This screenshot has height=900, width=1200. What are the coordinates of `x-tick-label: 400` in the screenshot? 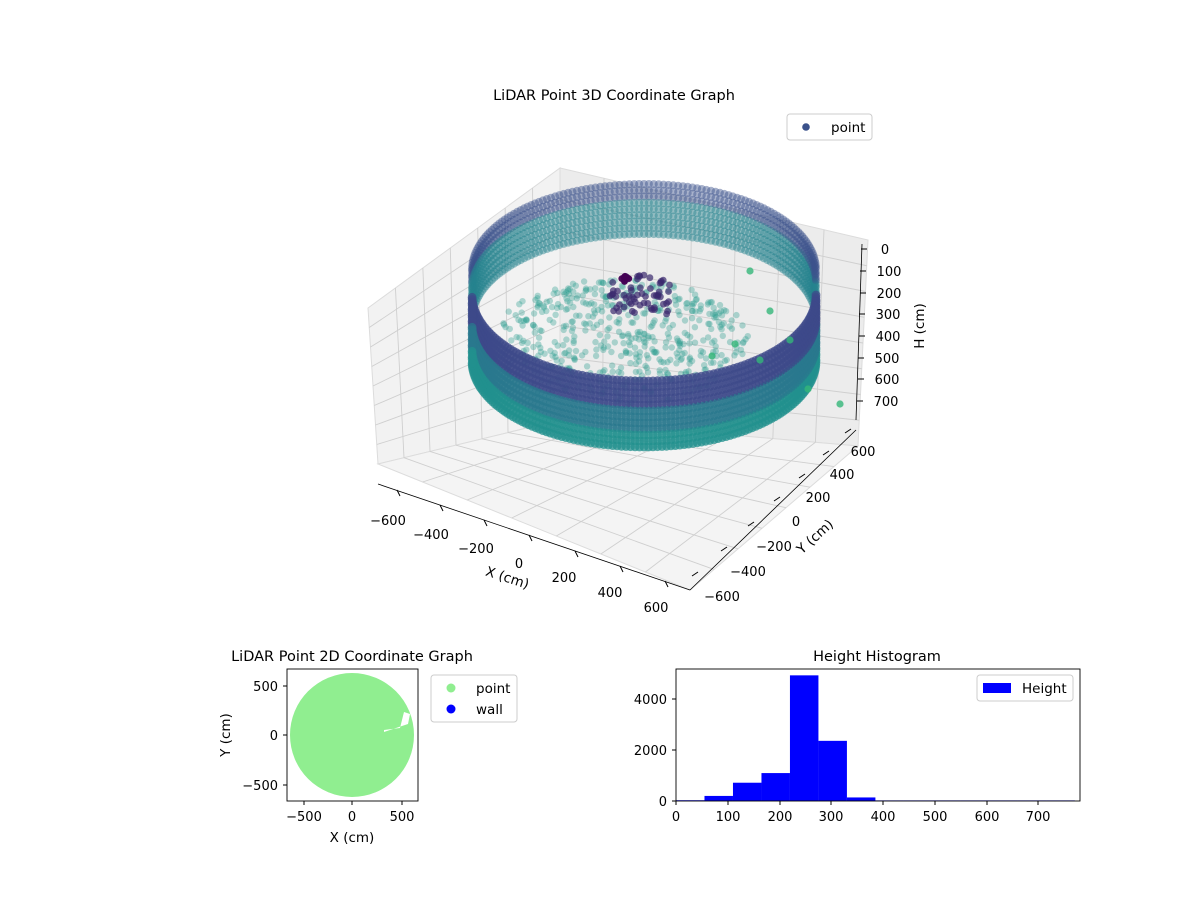 It's located at (883, 817).